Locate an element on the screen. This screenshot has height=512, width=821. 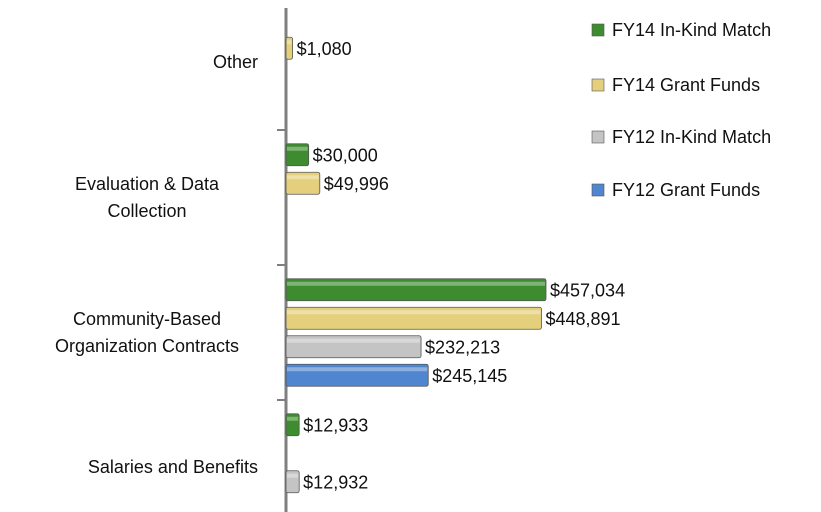
category-label: Evaluation & Data Collection is located at coordinates (147, 197).